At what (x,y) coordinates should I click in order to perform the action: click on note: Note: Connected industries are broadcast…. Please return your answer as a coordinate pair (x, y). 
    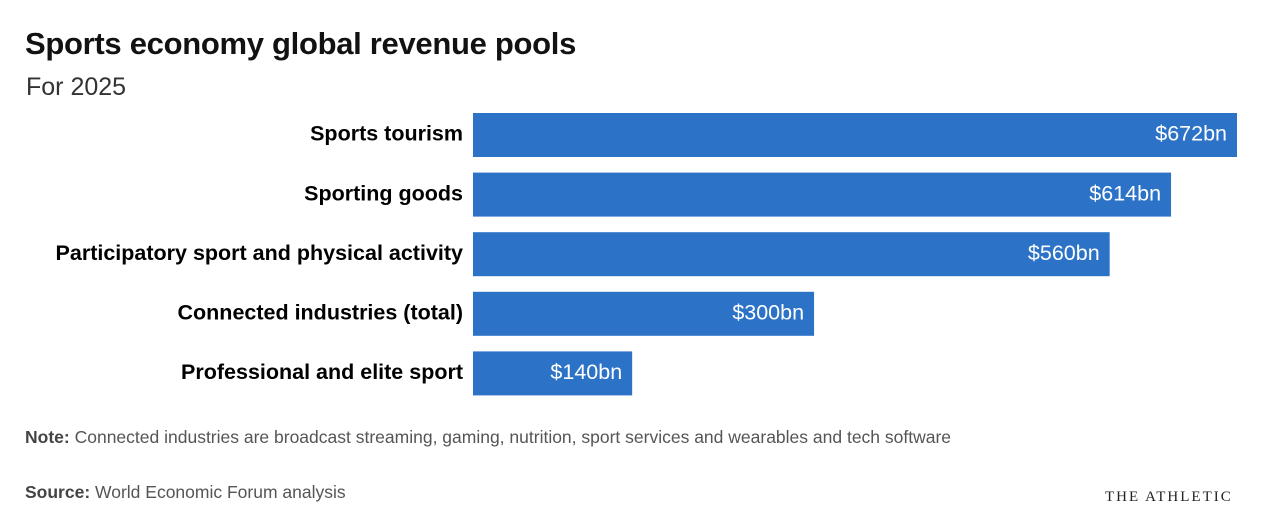
    Looking at the image, I should click on (535, 437).